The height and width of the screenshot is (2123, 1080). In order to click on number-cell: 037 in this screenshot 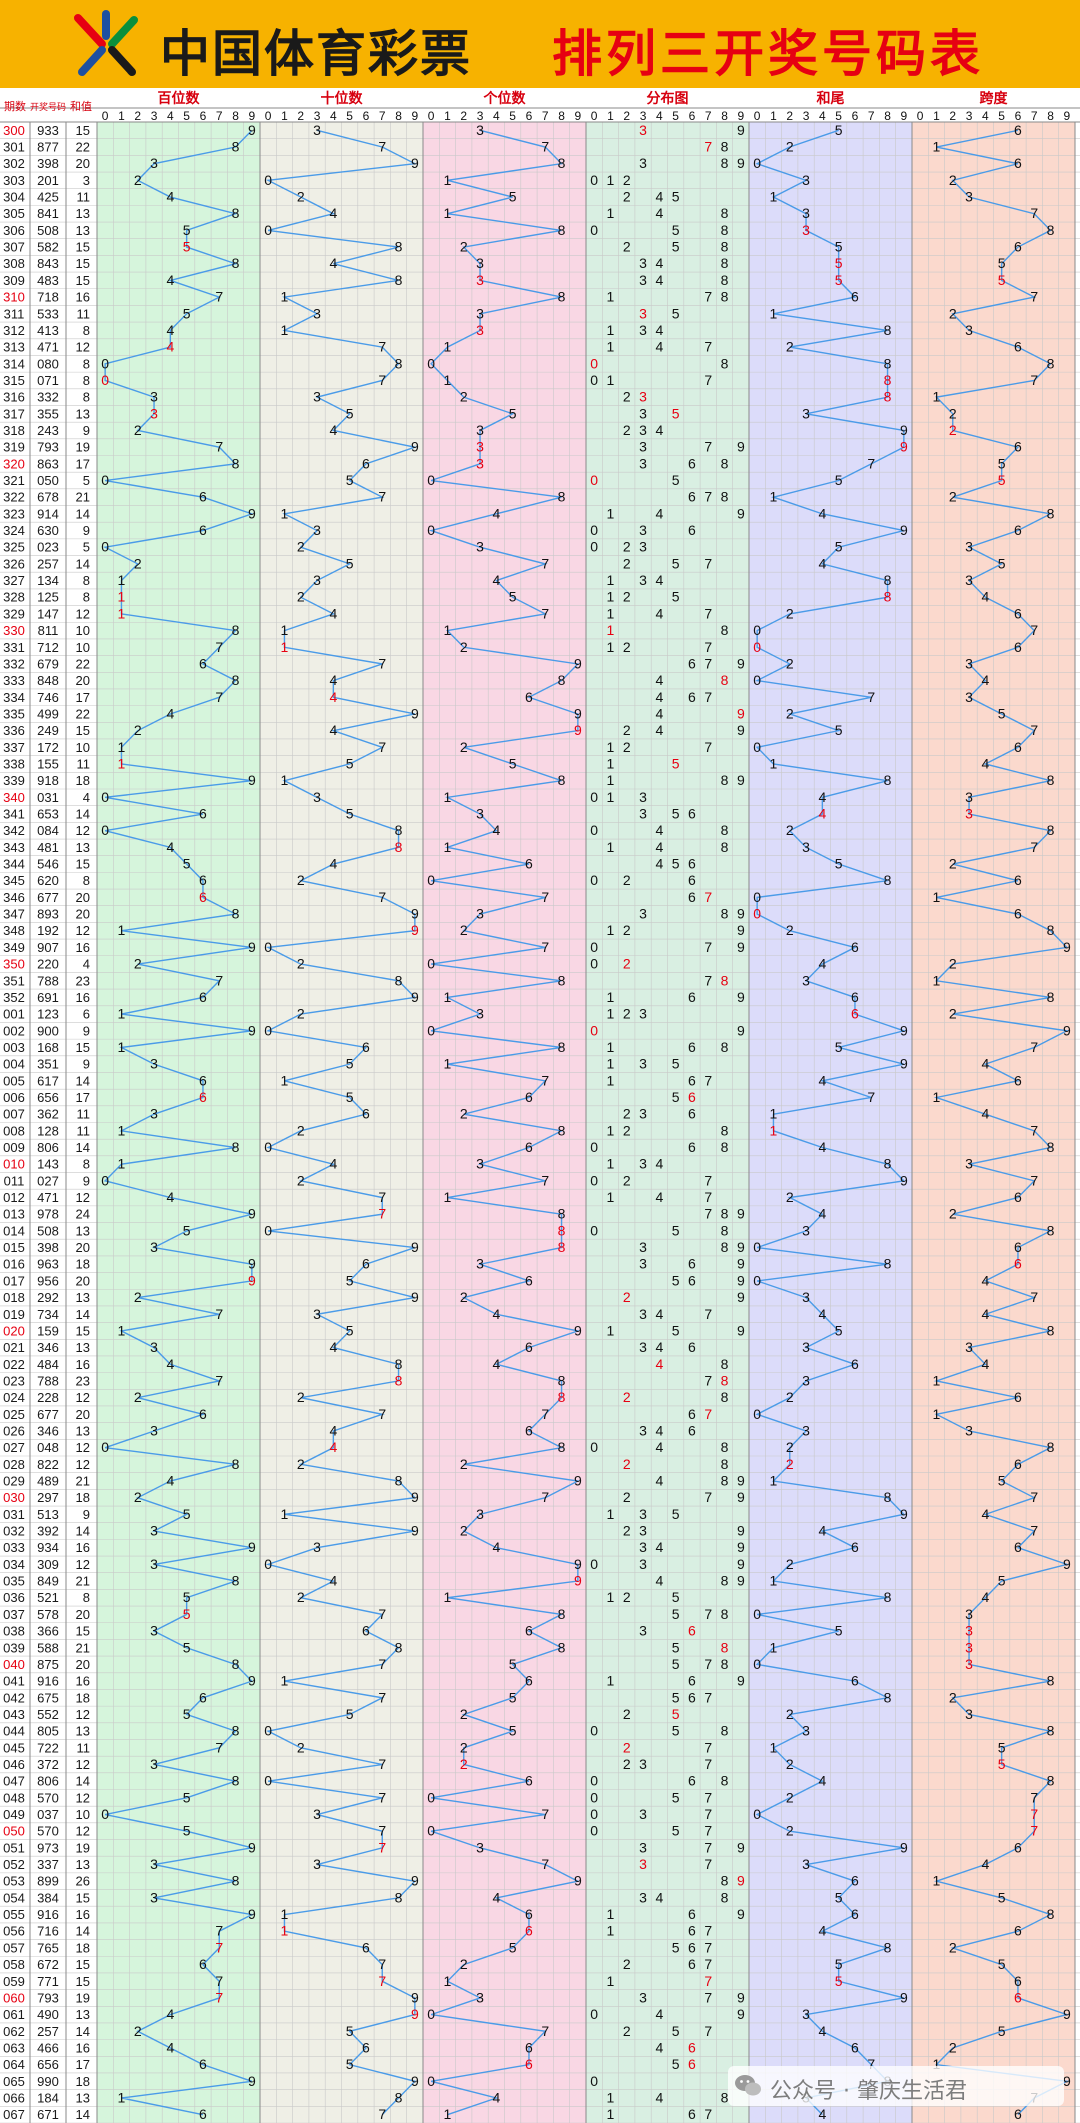, I will do `click(48, 1814)`.